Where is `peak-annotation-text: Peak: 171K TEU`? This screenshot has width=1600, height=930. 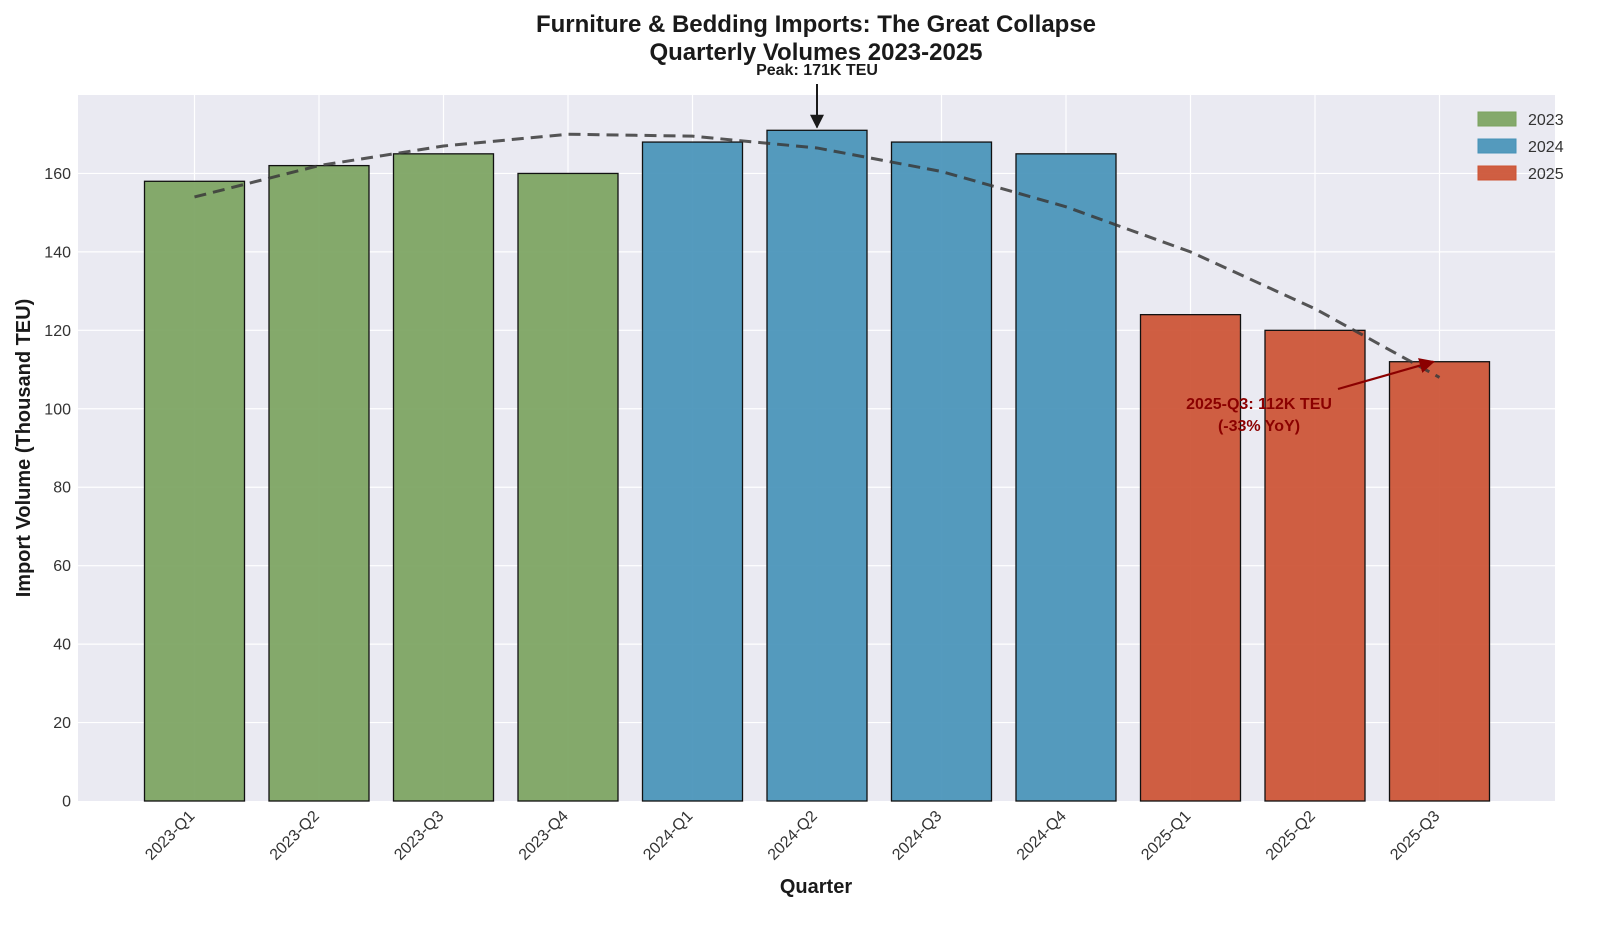
peak-annotation-text: Peak: 171K TEU is located at coordinates (817, 70).